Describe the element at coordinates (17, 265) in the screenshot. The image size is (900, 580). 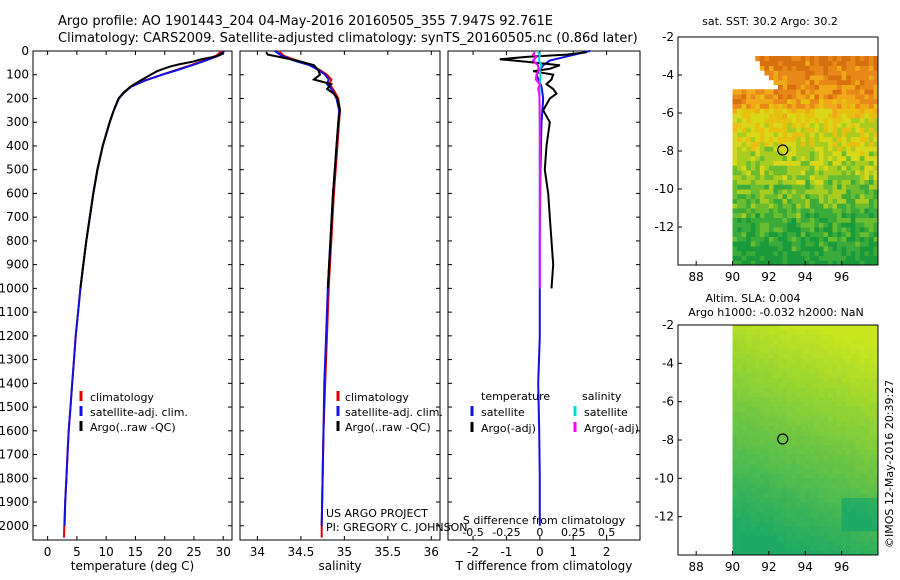
I see `y-tick-label: 900` at that location.